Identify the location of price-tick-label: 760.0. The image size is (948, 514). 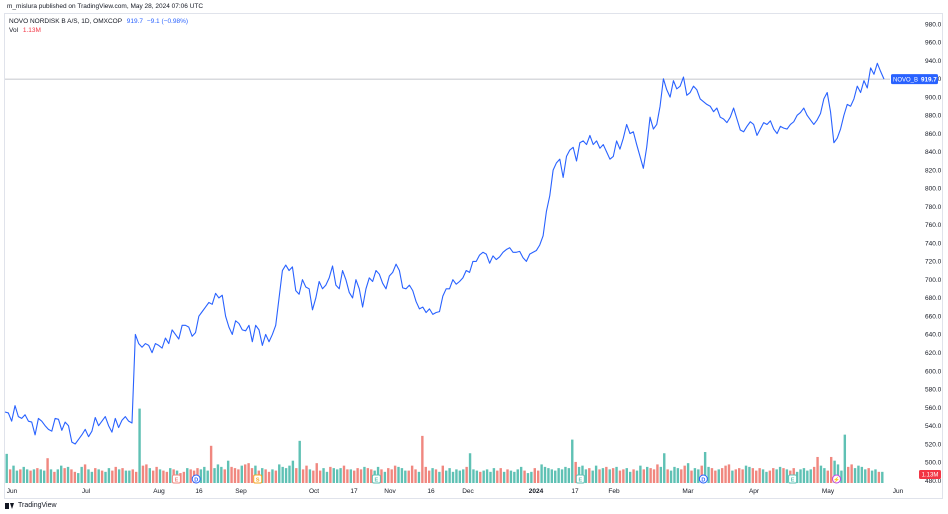
(933, 225).